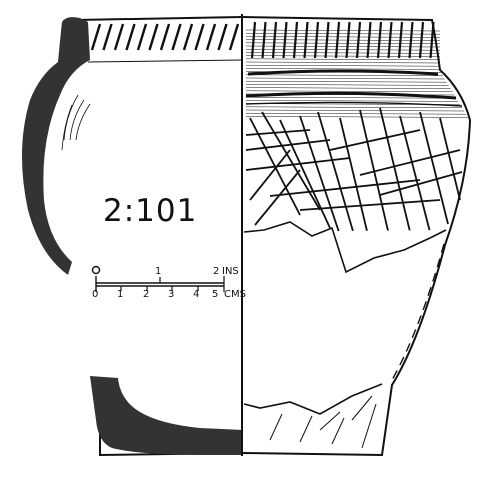 This screenshot has height=481, width=486. Describe the element at coordinates (76, 122) in the screenshot. I see `interior-hatching` at that location.